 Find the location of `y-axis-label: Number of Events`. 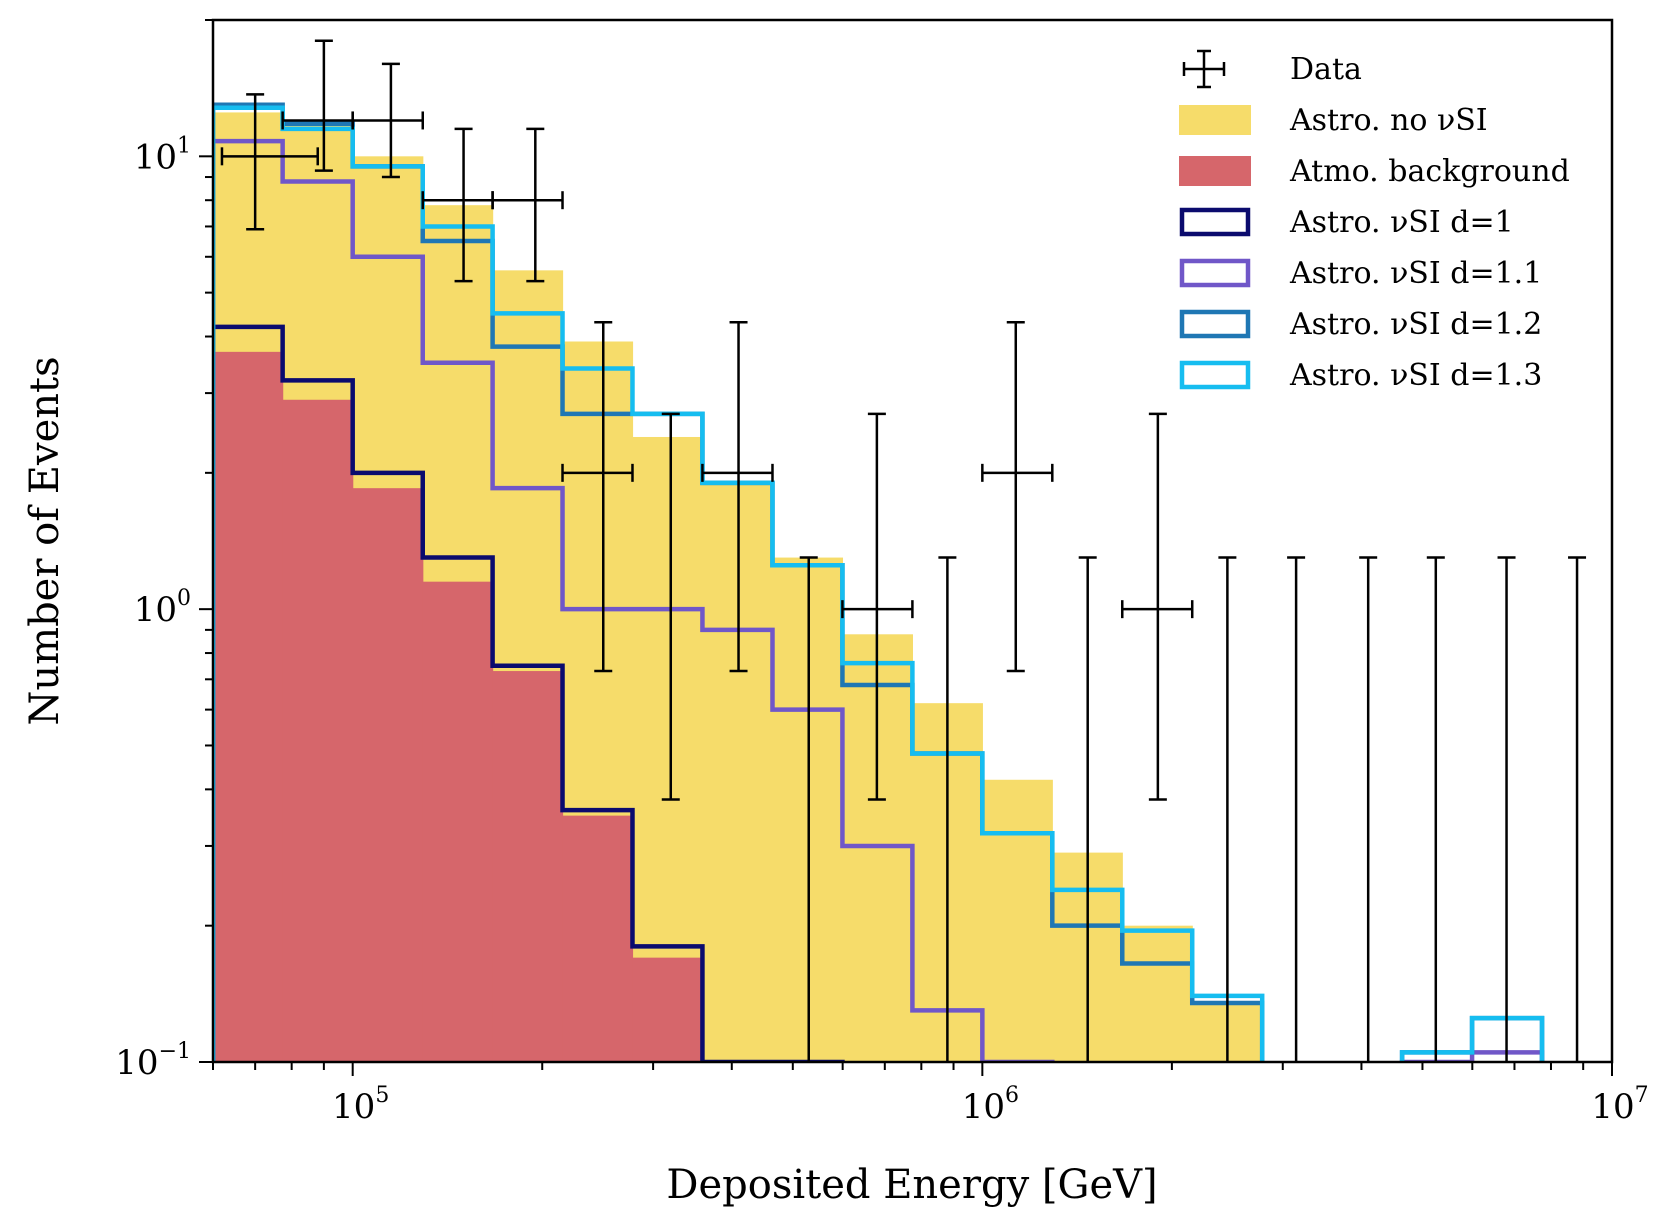

y-axis-label: Number of Events is located at coordinates (45, 540).